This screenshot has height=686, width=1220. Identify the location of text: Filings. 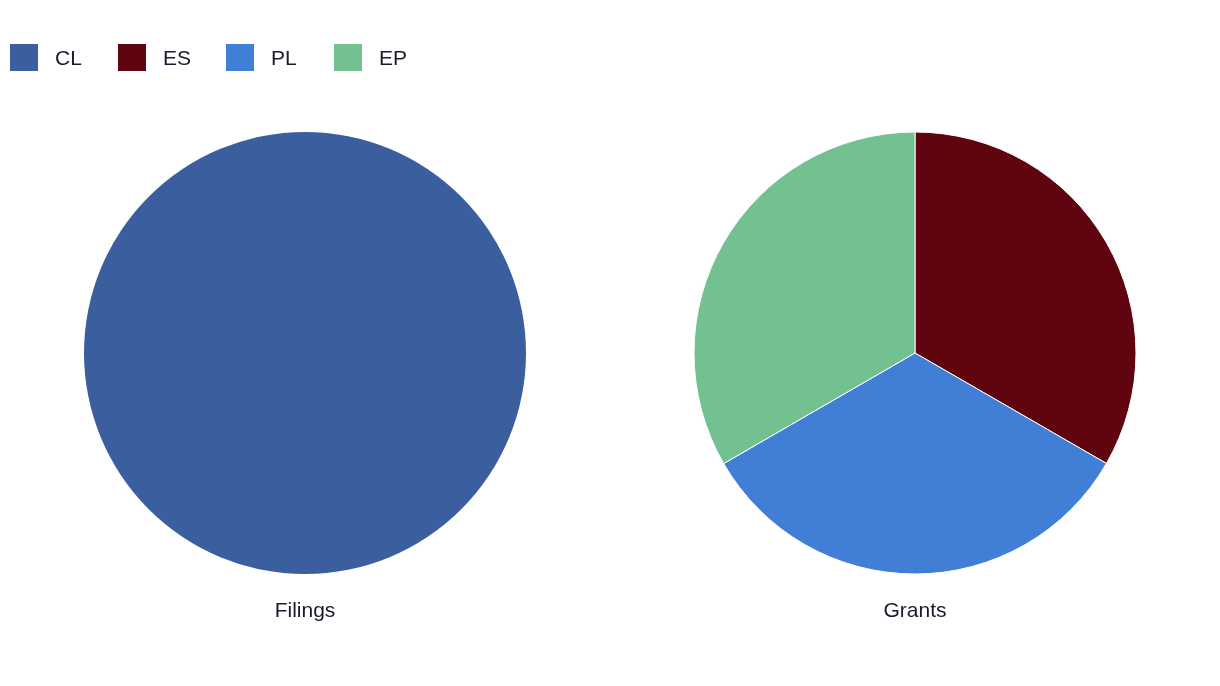
(305, 609).